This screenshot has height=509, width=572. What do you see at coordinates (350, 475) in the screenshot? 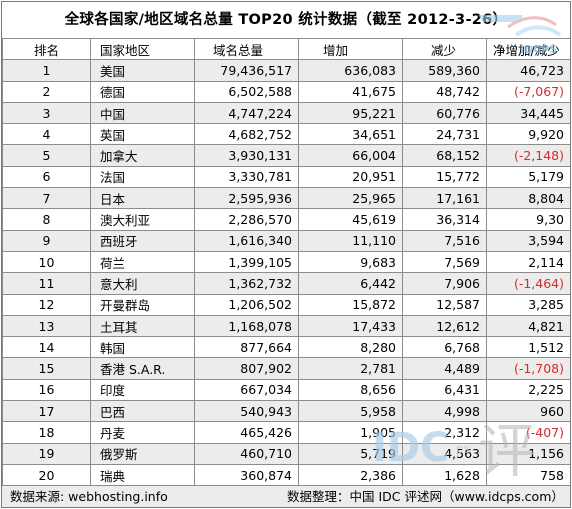
I see `cell-increase: 2,386` at bounding box center [350, 475].